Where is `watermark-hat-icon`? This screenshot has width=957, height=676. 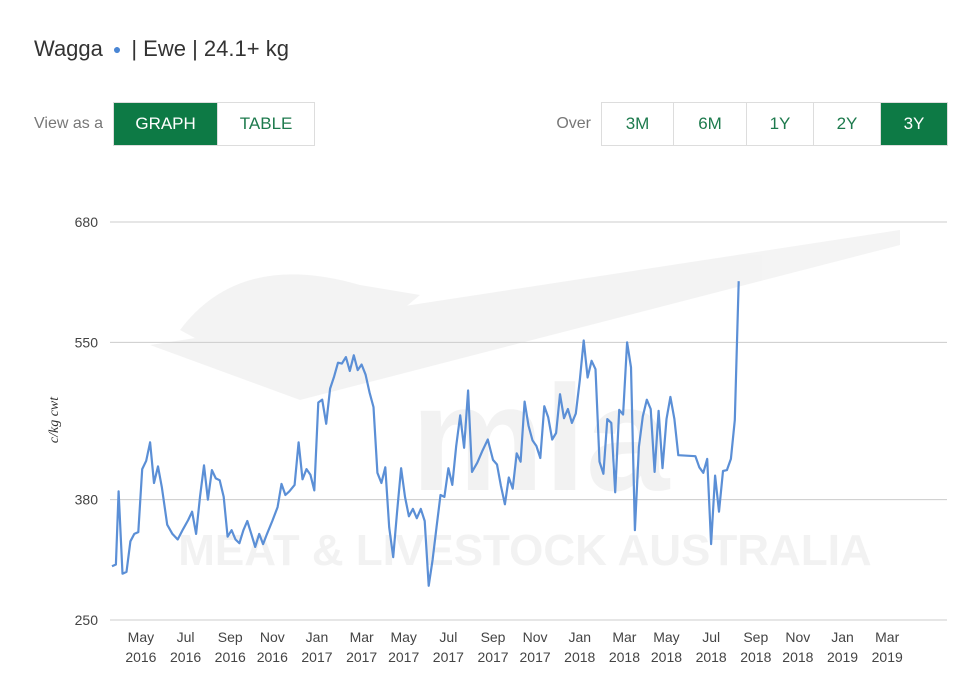 watermark-hat-icon is located at coordinates (300, 334).